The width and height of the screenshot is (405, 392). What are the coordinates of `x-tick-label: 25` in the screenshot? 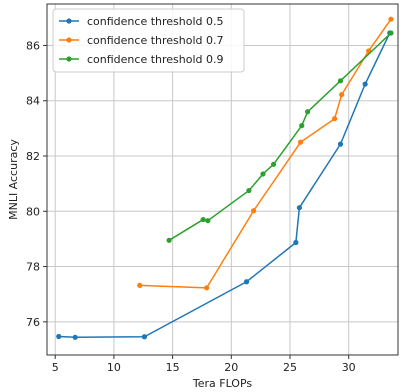 It's located at (290, 367).